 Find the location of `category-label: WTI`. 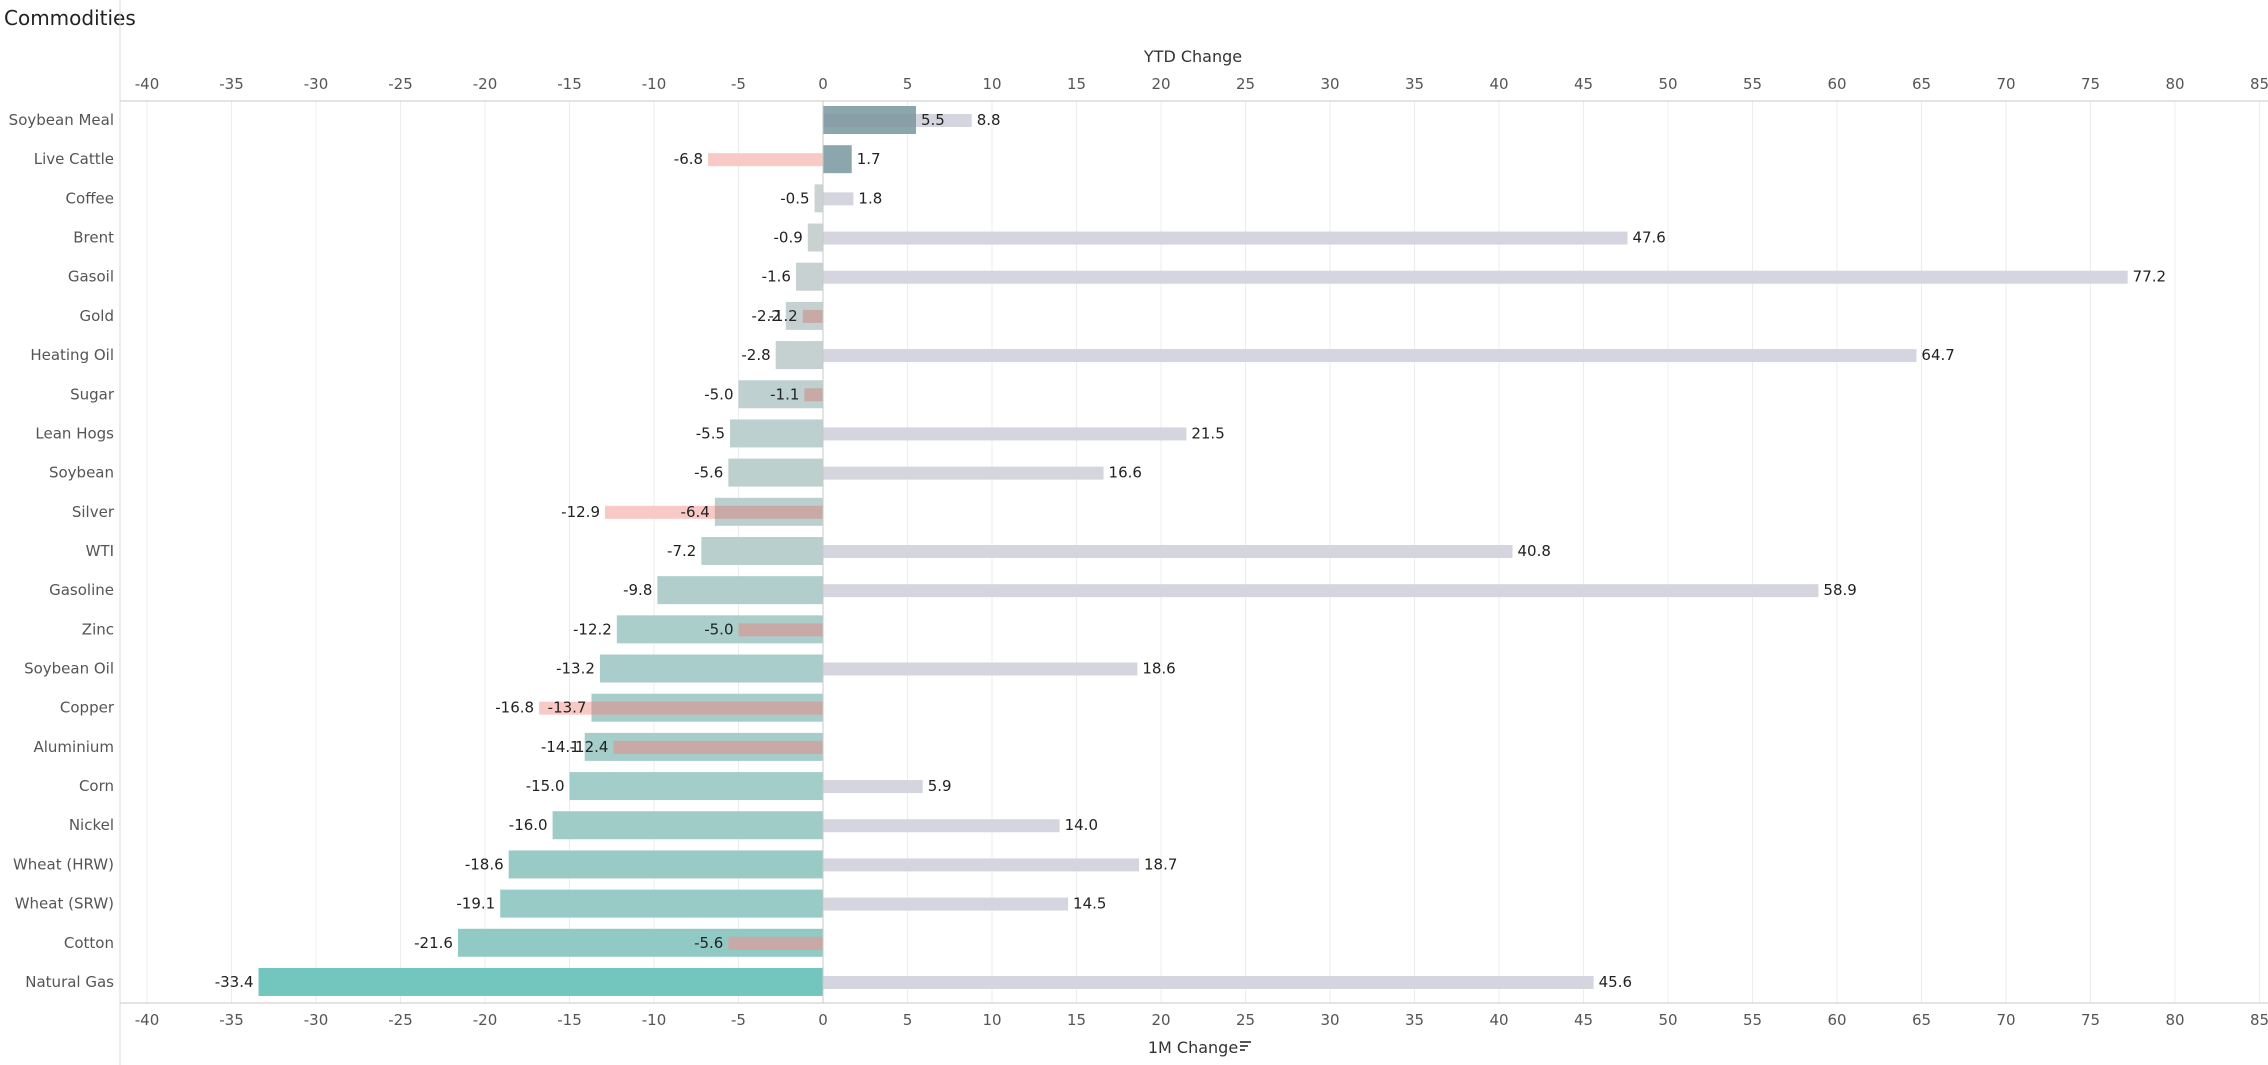

category-label: WTI is located at coordinates (100, 551).